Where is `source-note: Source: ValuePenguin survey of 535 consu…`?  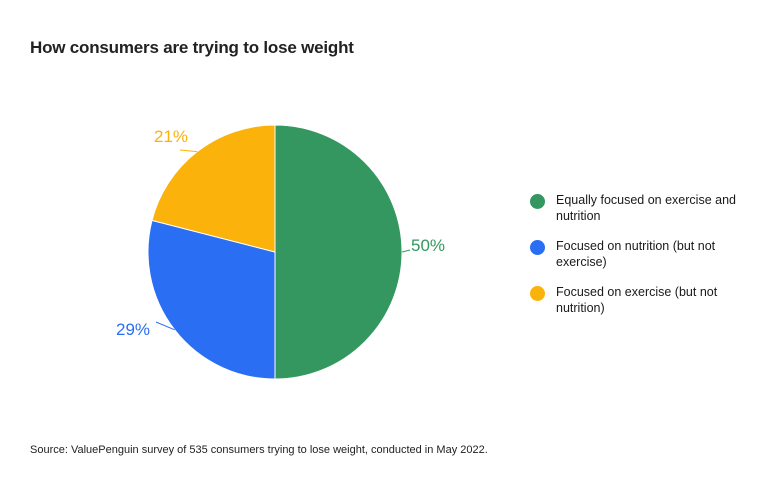
source-note: Source: ValuePenguin survey of 535 consu… is located at coordinates (259, 450).